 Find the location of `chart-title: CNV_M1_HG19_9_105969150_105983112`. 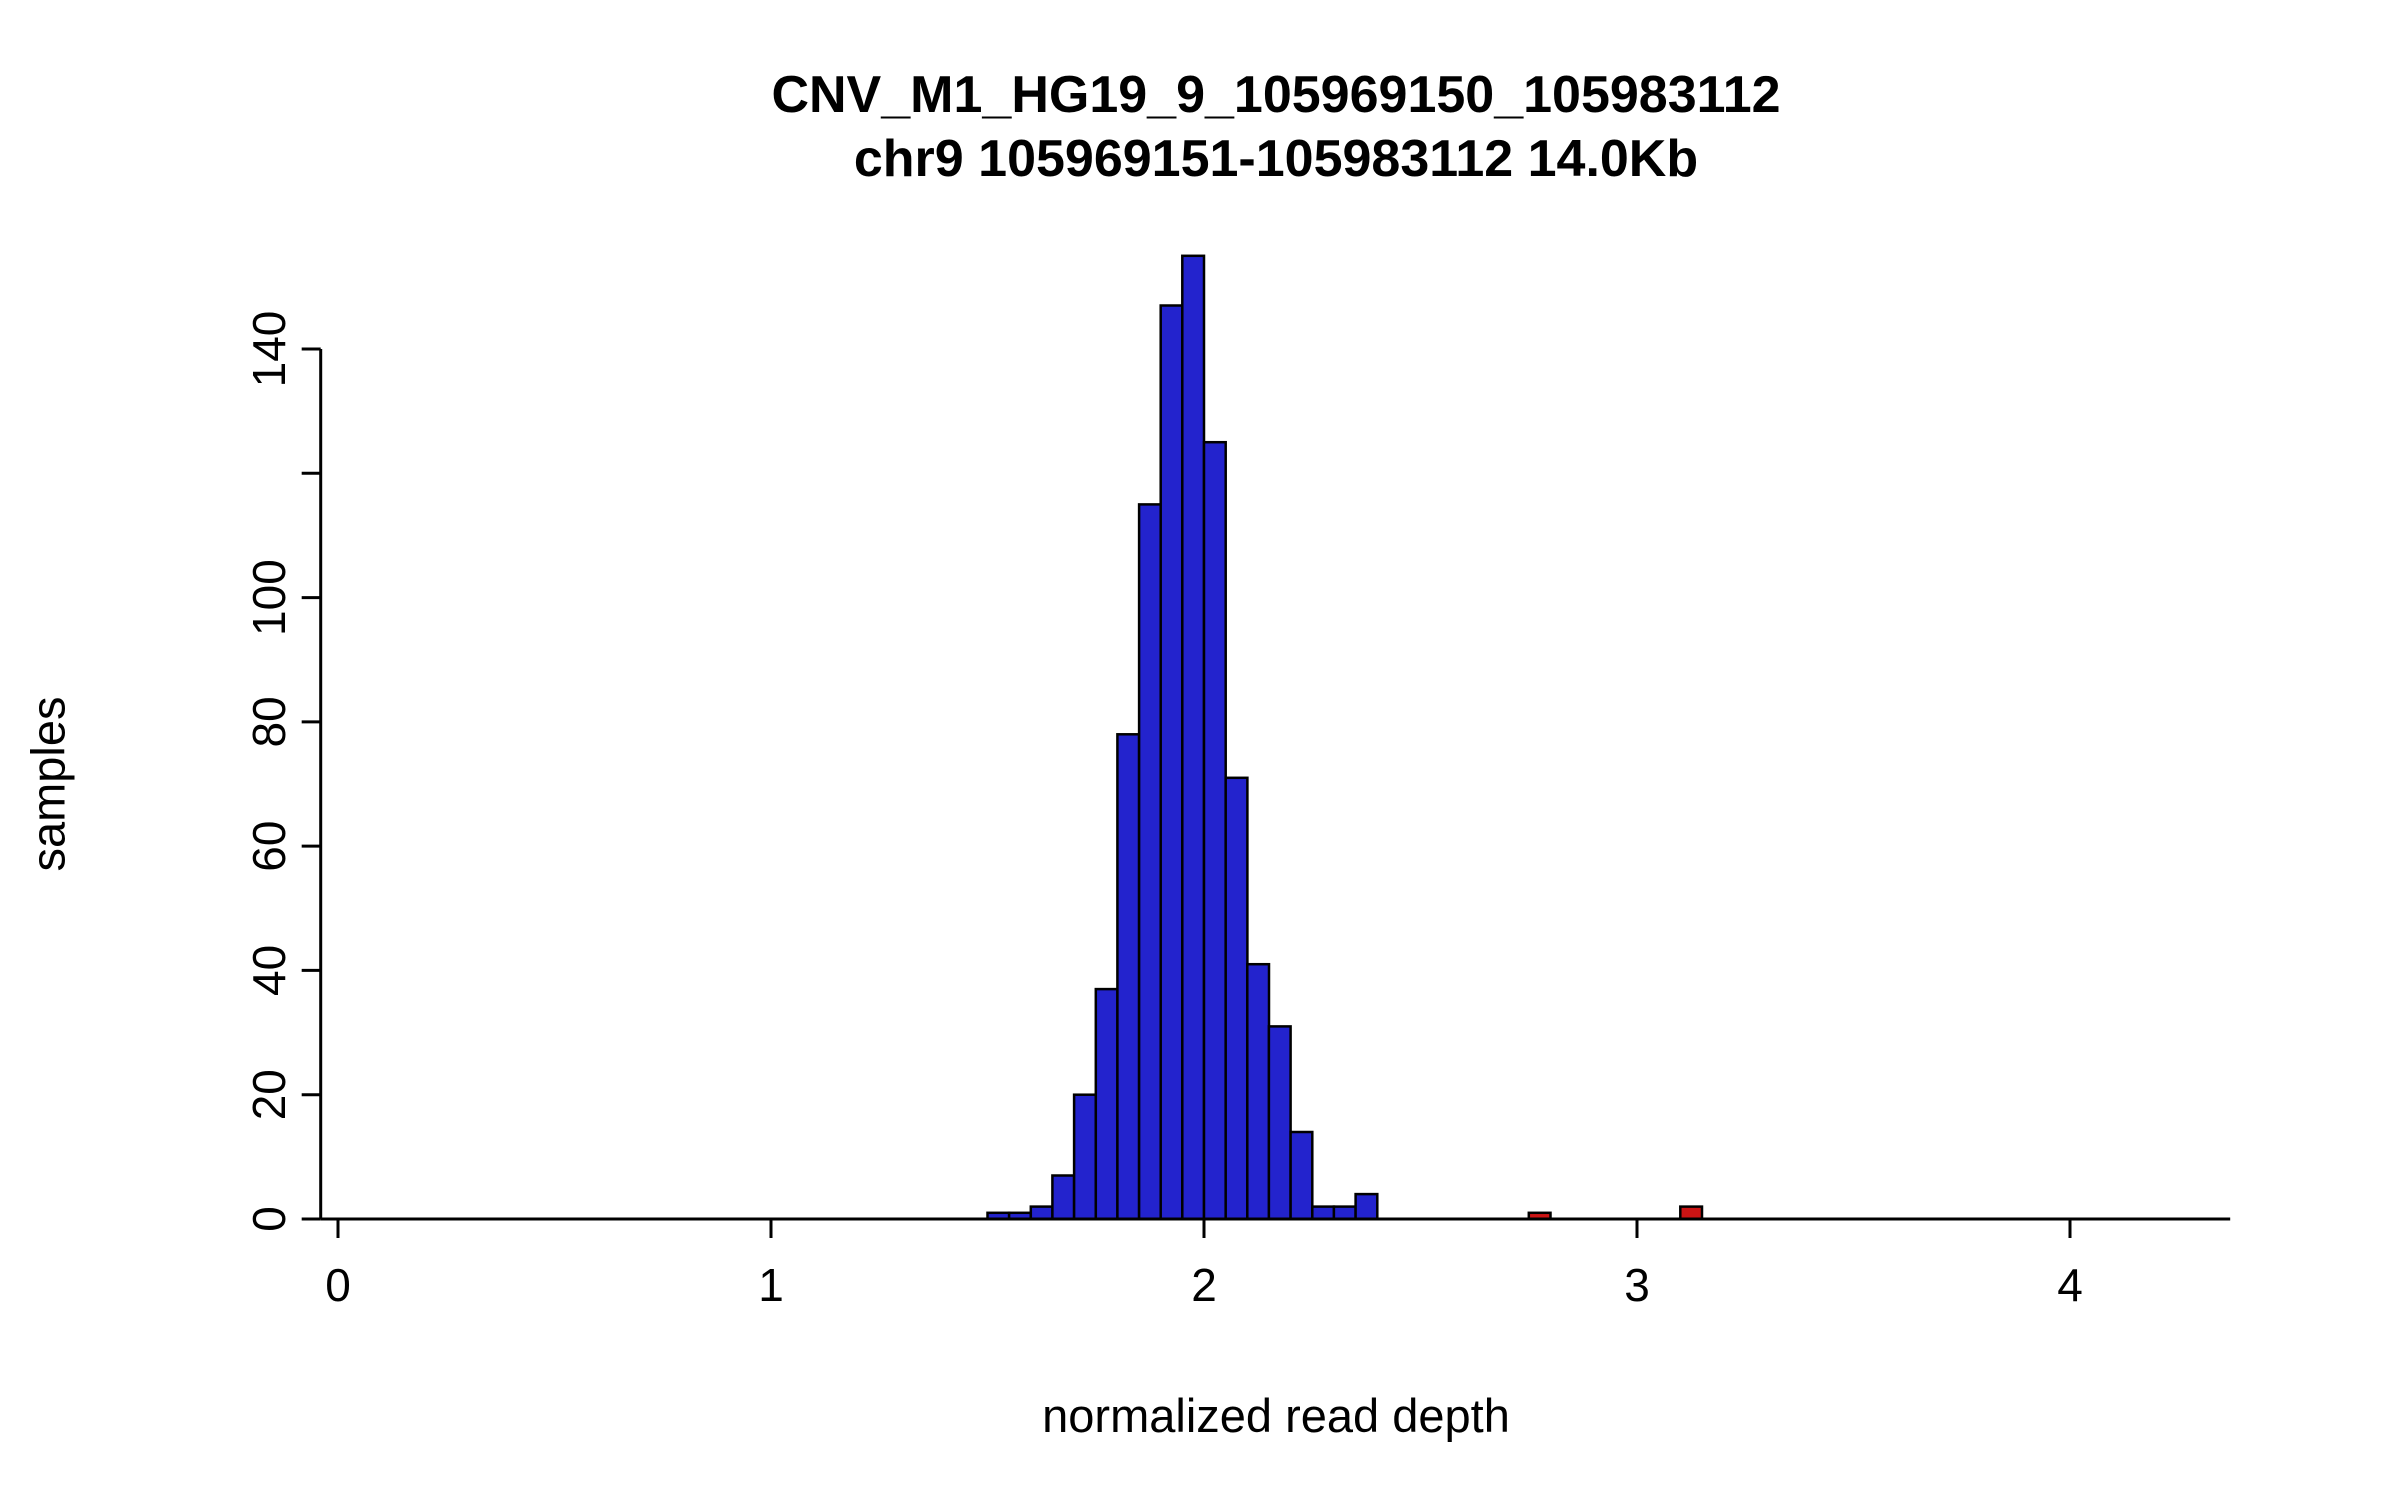

chart-title: CNV_M1_HG19_9_105969150_105983112 is located at coordinates (1275, 95).